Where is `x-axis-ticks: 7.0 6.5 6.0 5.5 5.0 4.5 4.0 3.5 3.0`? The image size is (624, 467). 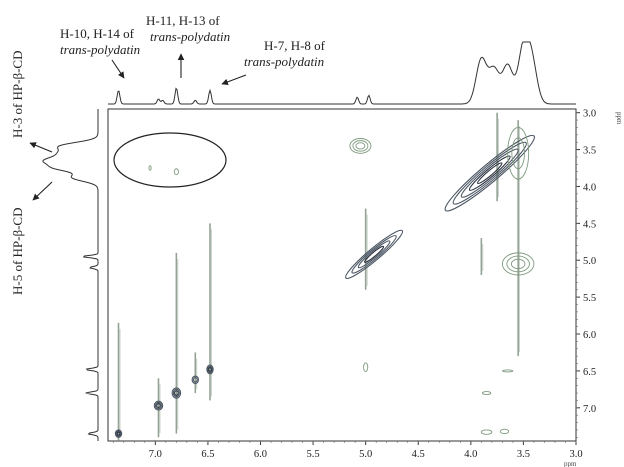
x-axis-ticks: 7.0 6.5 6.0 5.5 5.0 4.5 4.0 3.5 3.0 is located at coordinates (347, 450).